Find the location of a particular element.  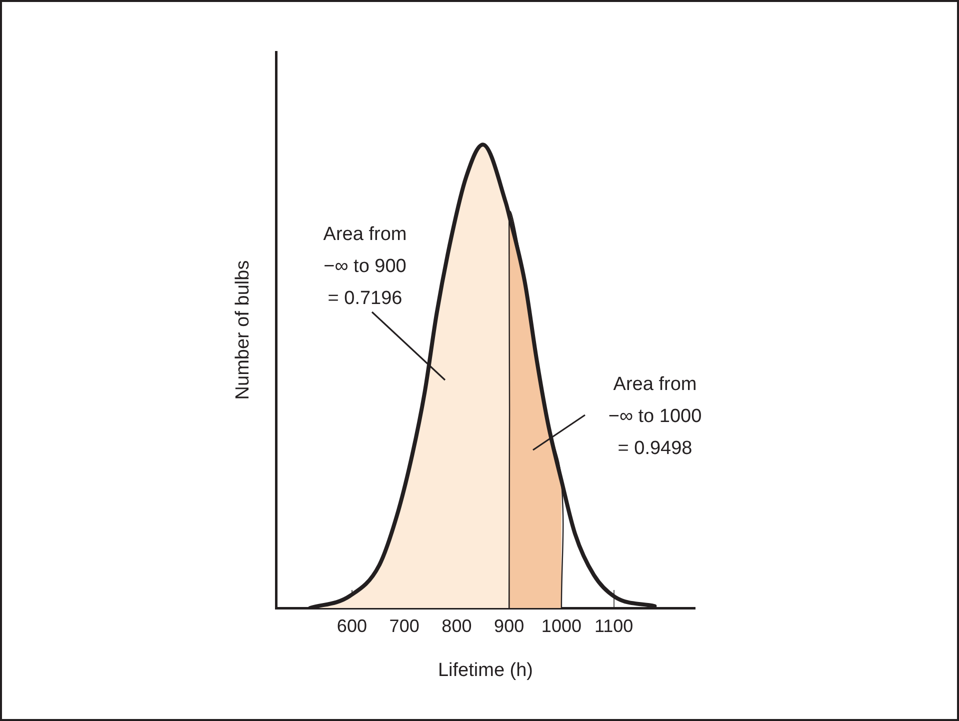

y-axis-title: Number of bulbs is located at coordinates (243, 330).